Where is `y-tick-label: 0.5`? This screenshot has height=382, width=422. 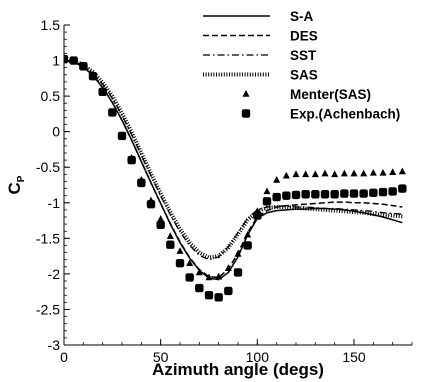 y-tick-label: 0.5 is located at coordinates (51, 96).